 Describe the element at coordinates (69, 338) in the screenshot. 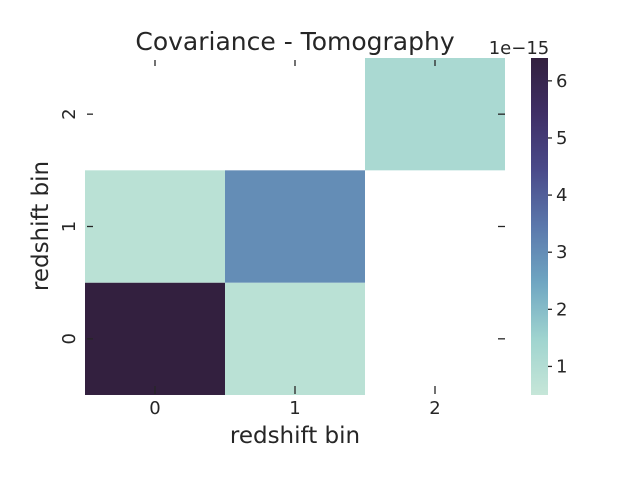

I see `y-tick-label: 0` at that location.